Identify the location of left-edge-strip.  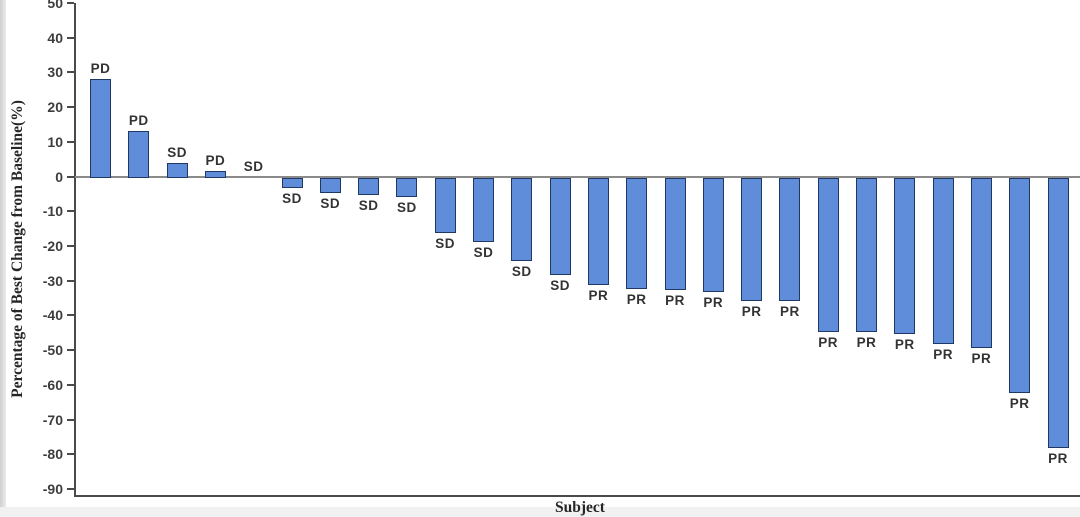
(3, 258).